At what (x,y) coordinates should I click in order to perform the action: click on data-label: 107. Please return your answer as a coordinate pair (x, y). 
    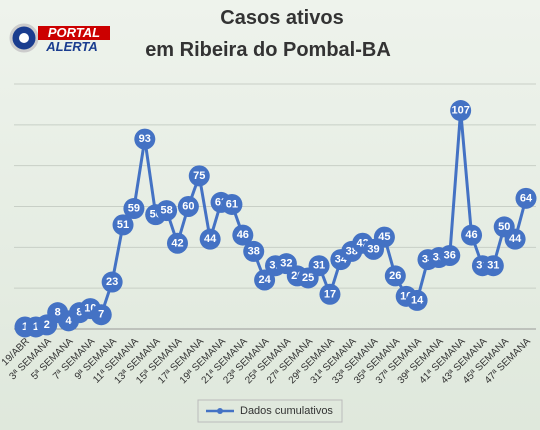
    Looking at the image, I should click on (460, 111).